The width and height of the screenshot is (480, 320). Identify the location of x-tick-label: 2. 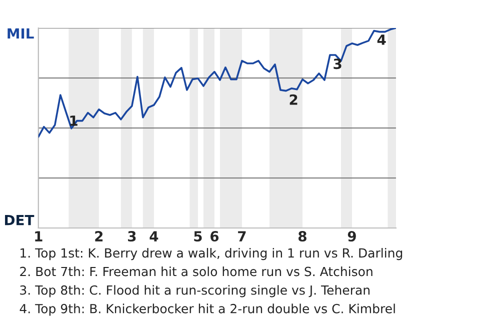
(99, 236).